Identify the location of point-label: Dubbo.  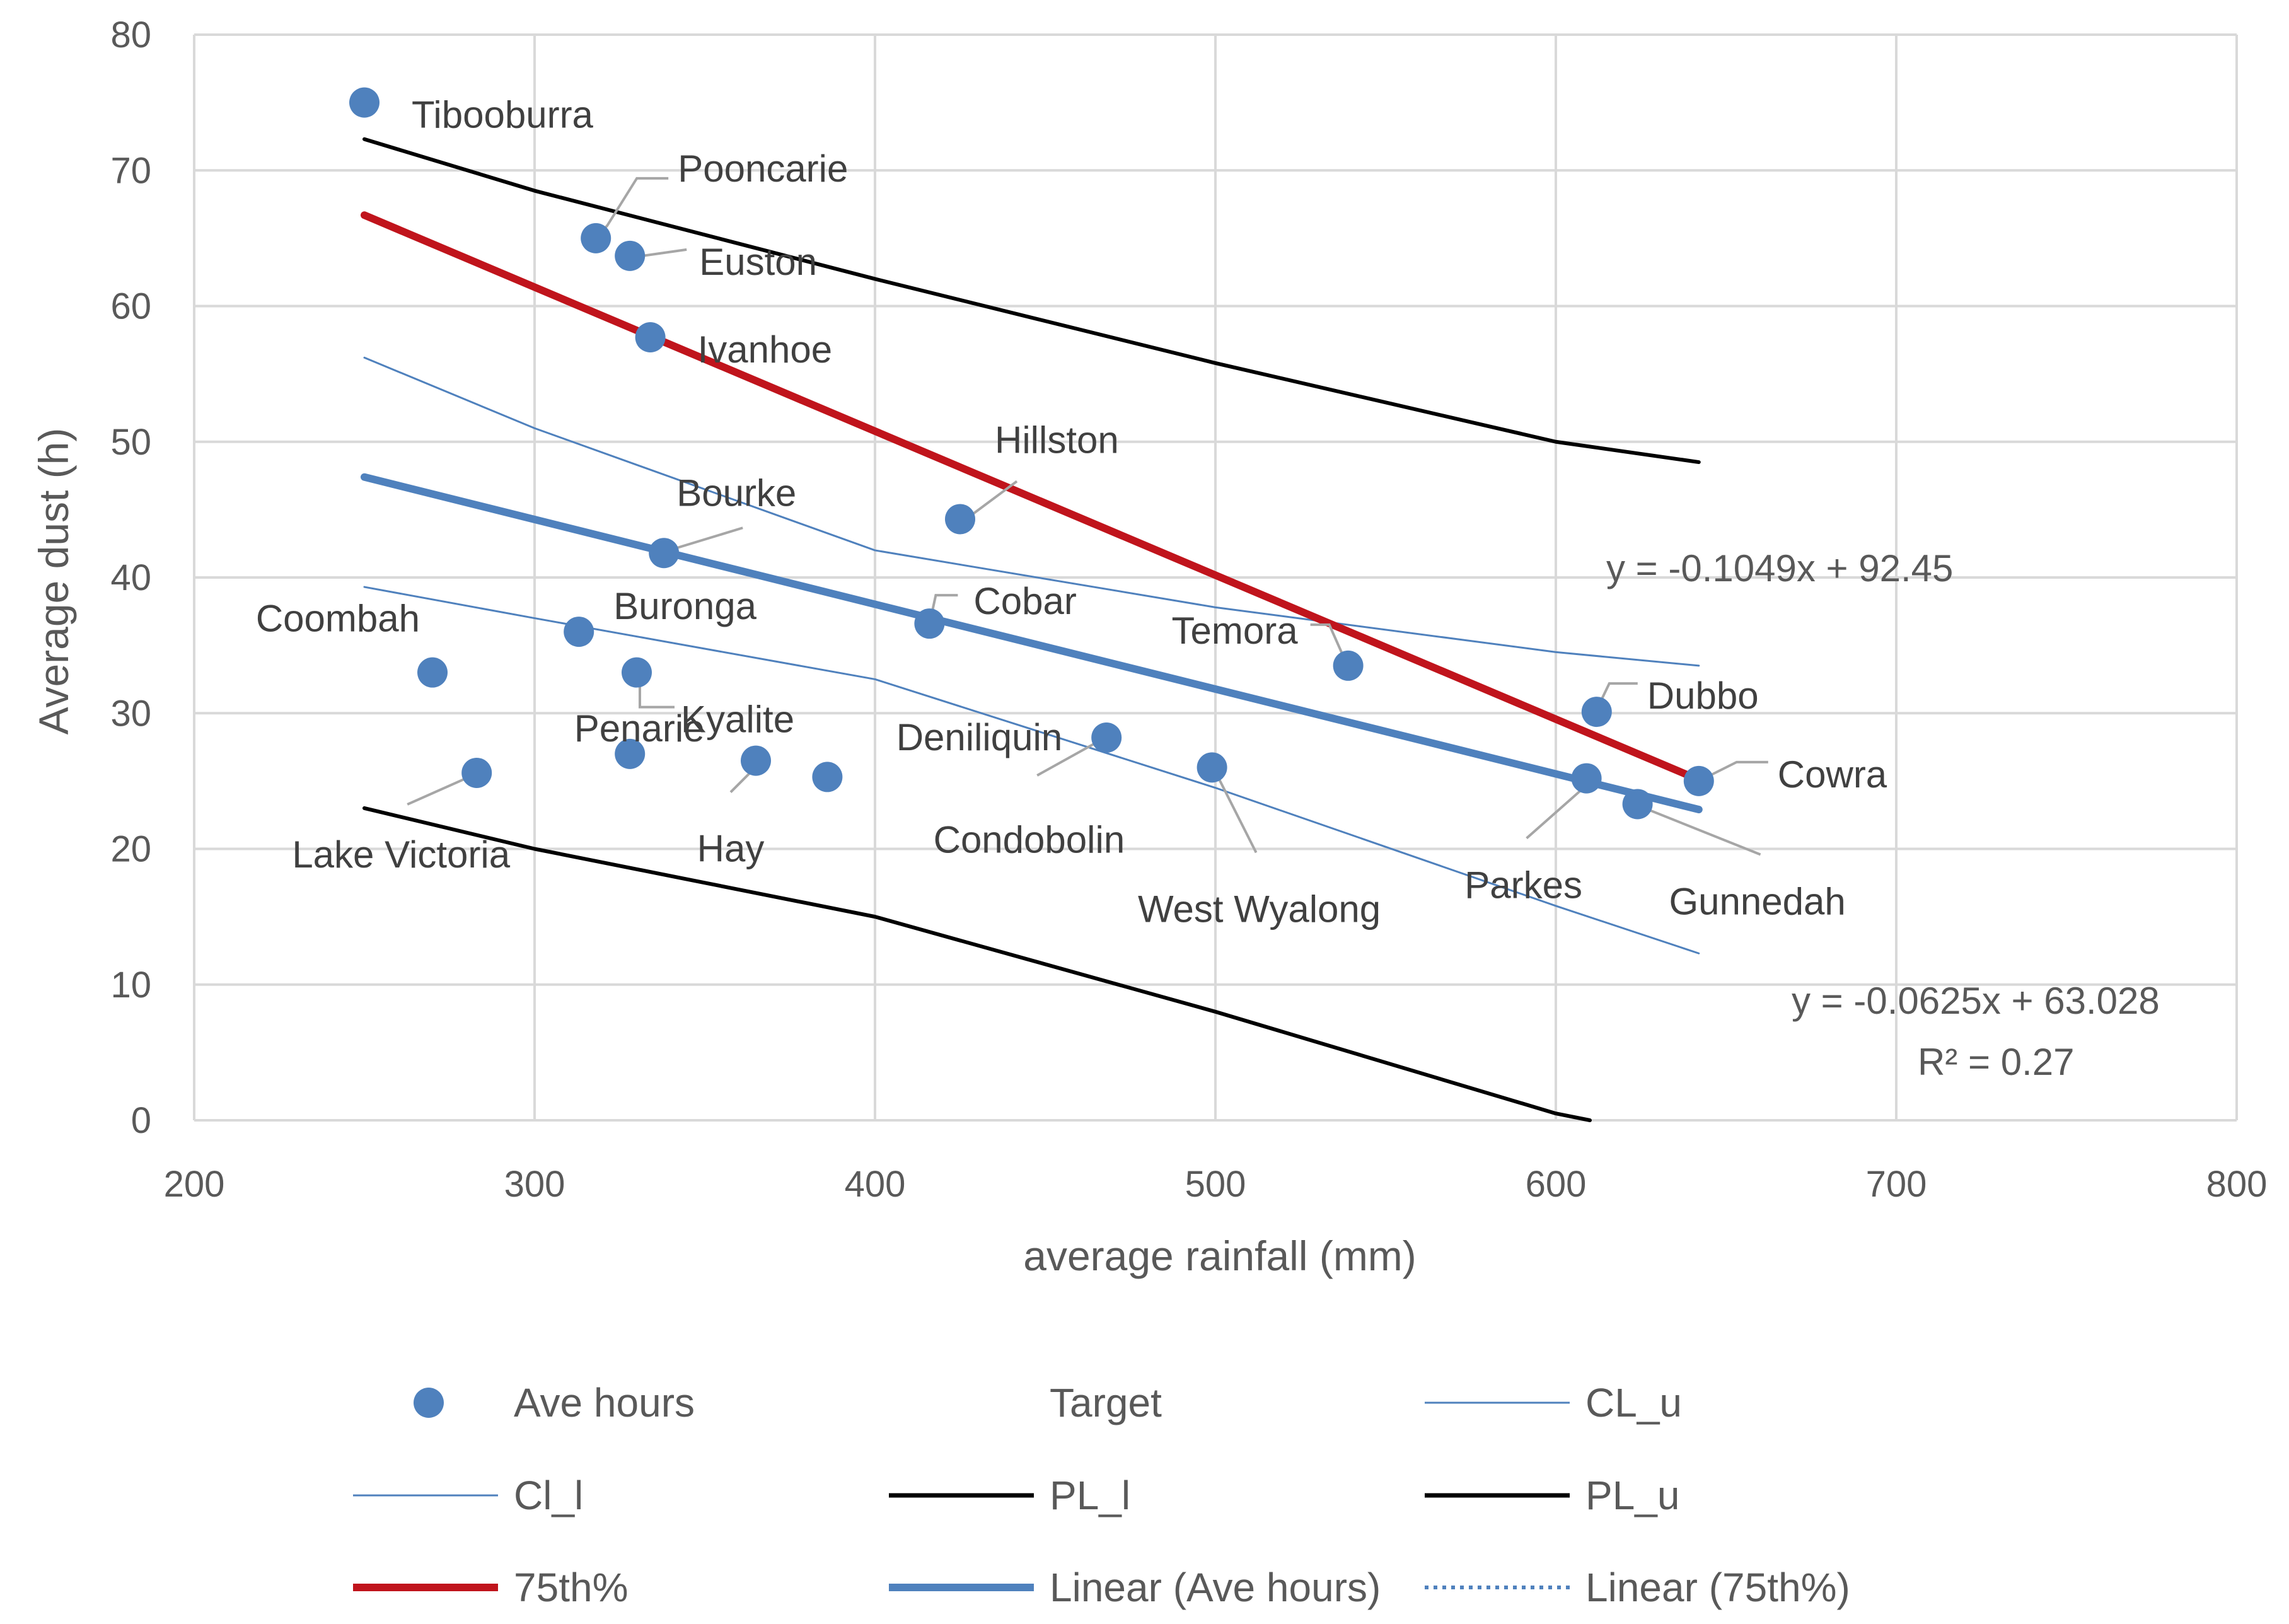
(1703, 696).